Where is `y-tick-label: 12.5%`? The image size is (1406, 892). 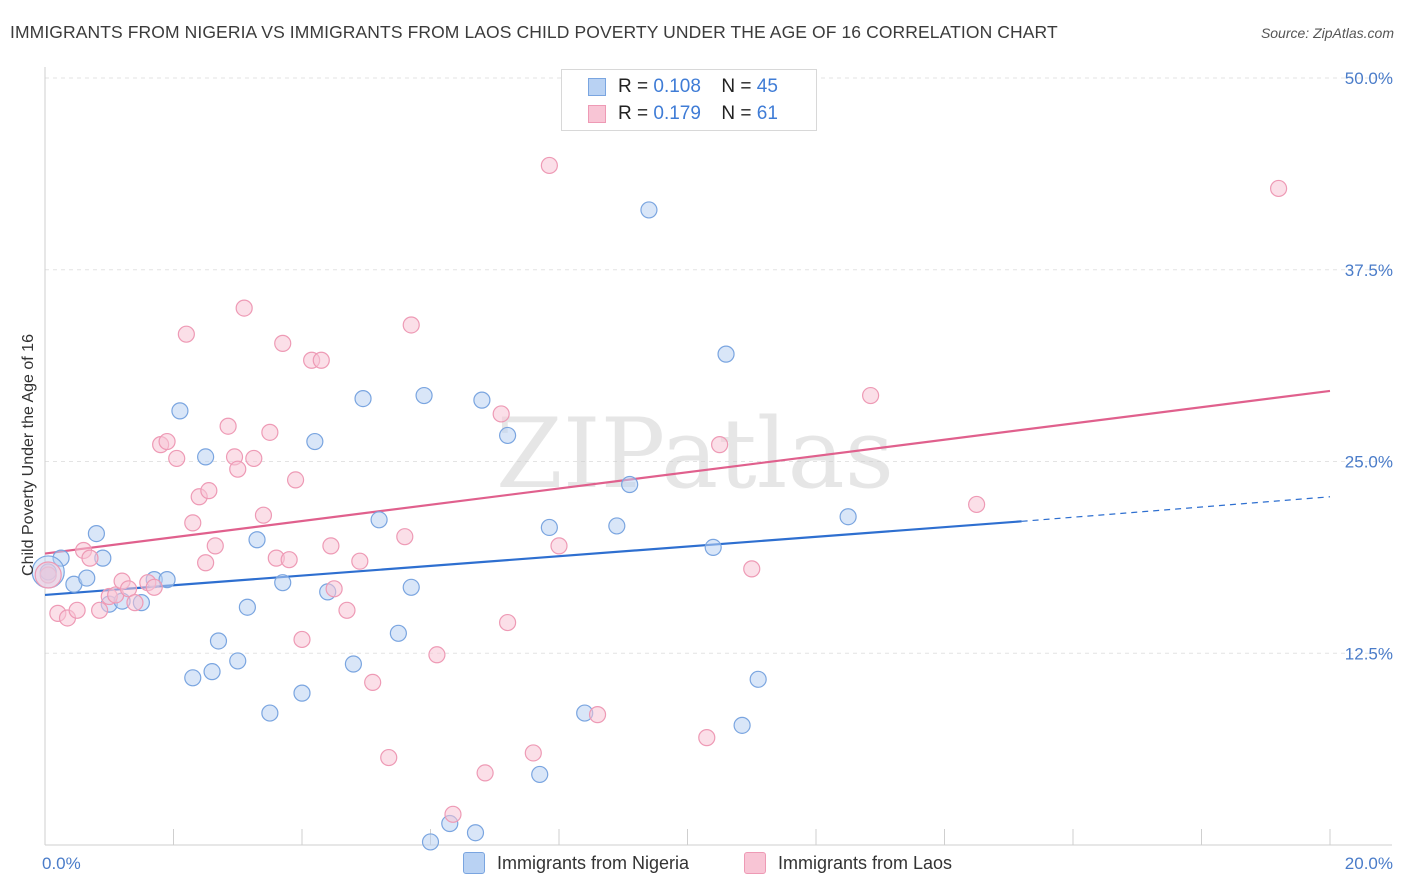
y-tick-label: 12.5% is located at coordinates (1369, 653).